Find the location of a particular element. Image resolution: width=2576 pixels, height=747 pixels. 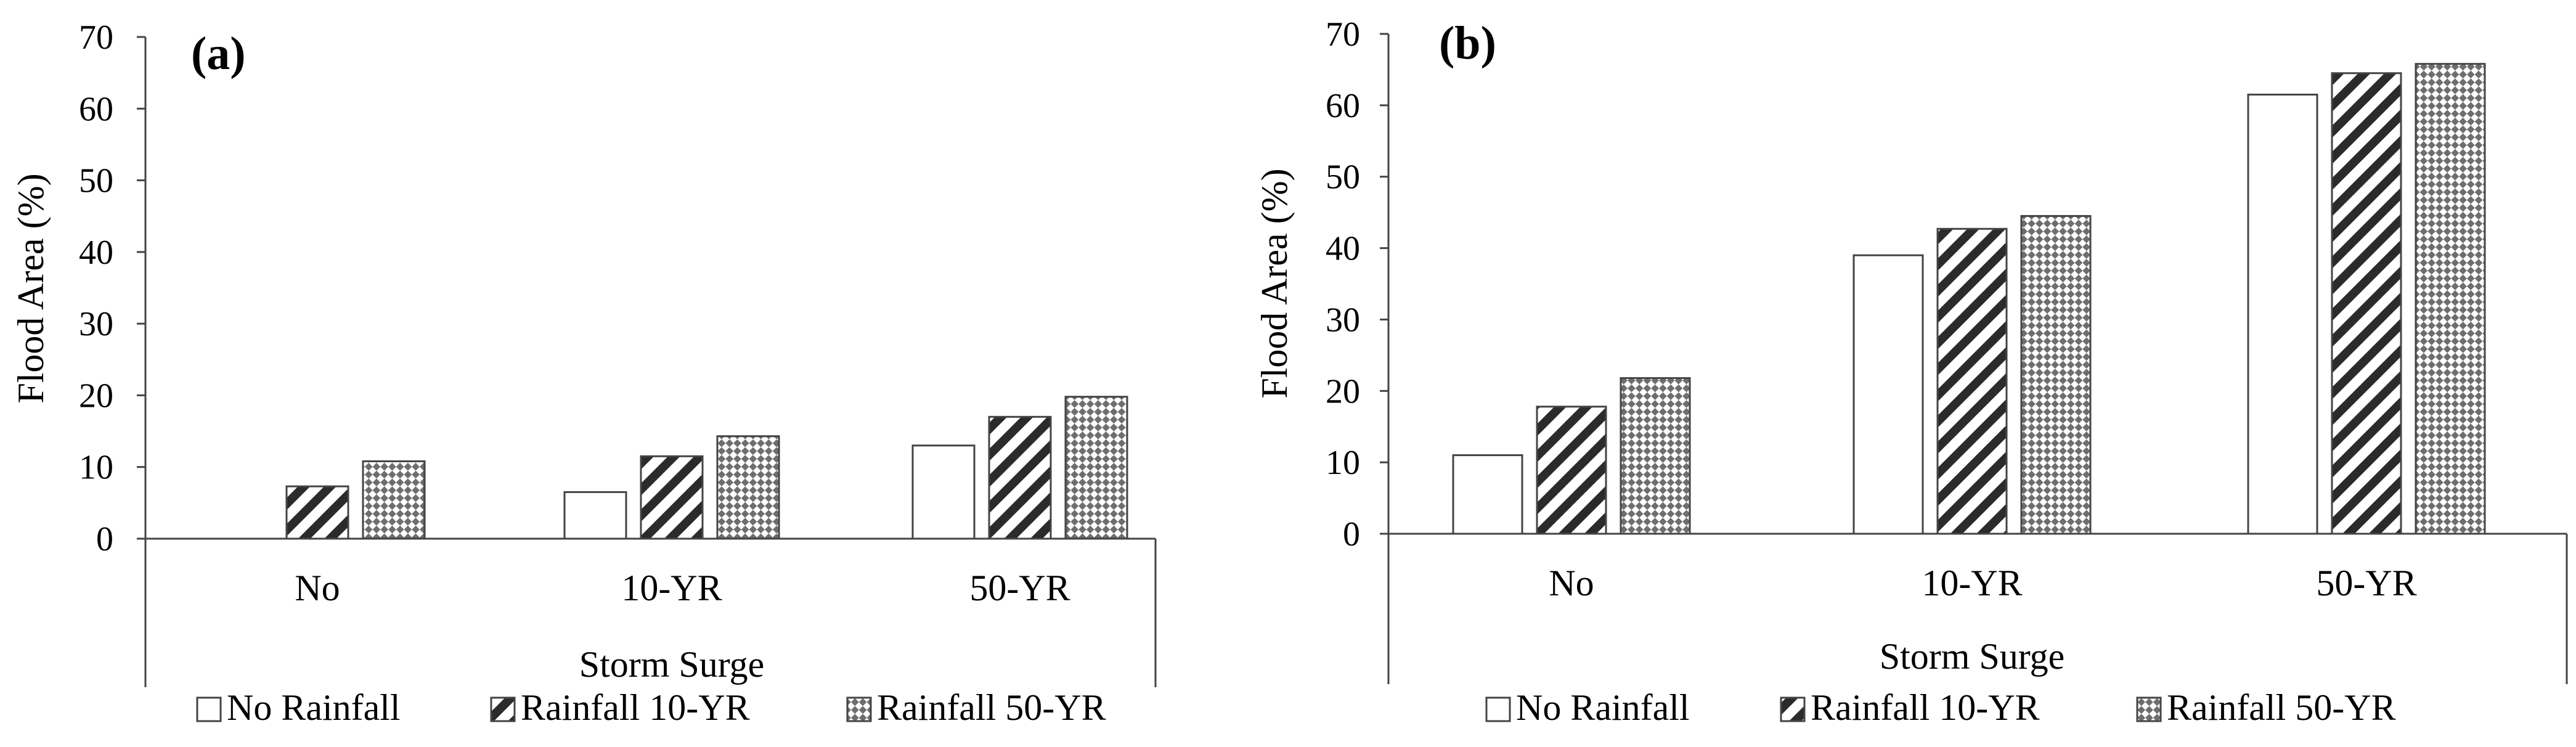

bar-no-no-rainfall is located at coordinates (1487, 494).